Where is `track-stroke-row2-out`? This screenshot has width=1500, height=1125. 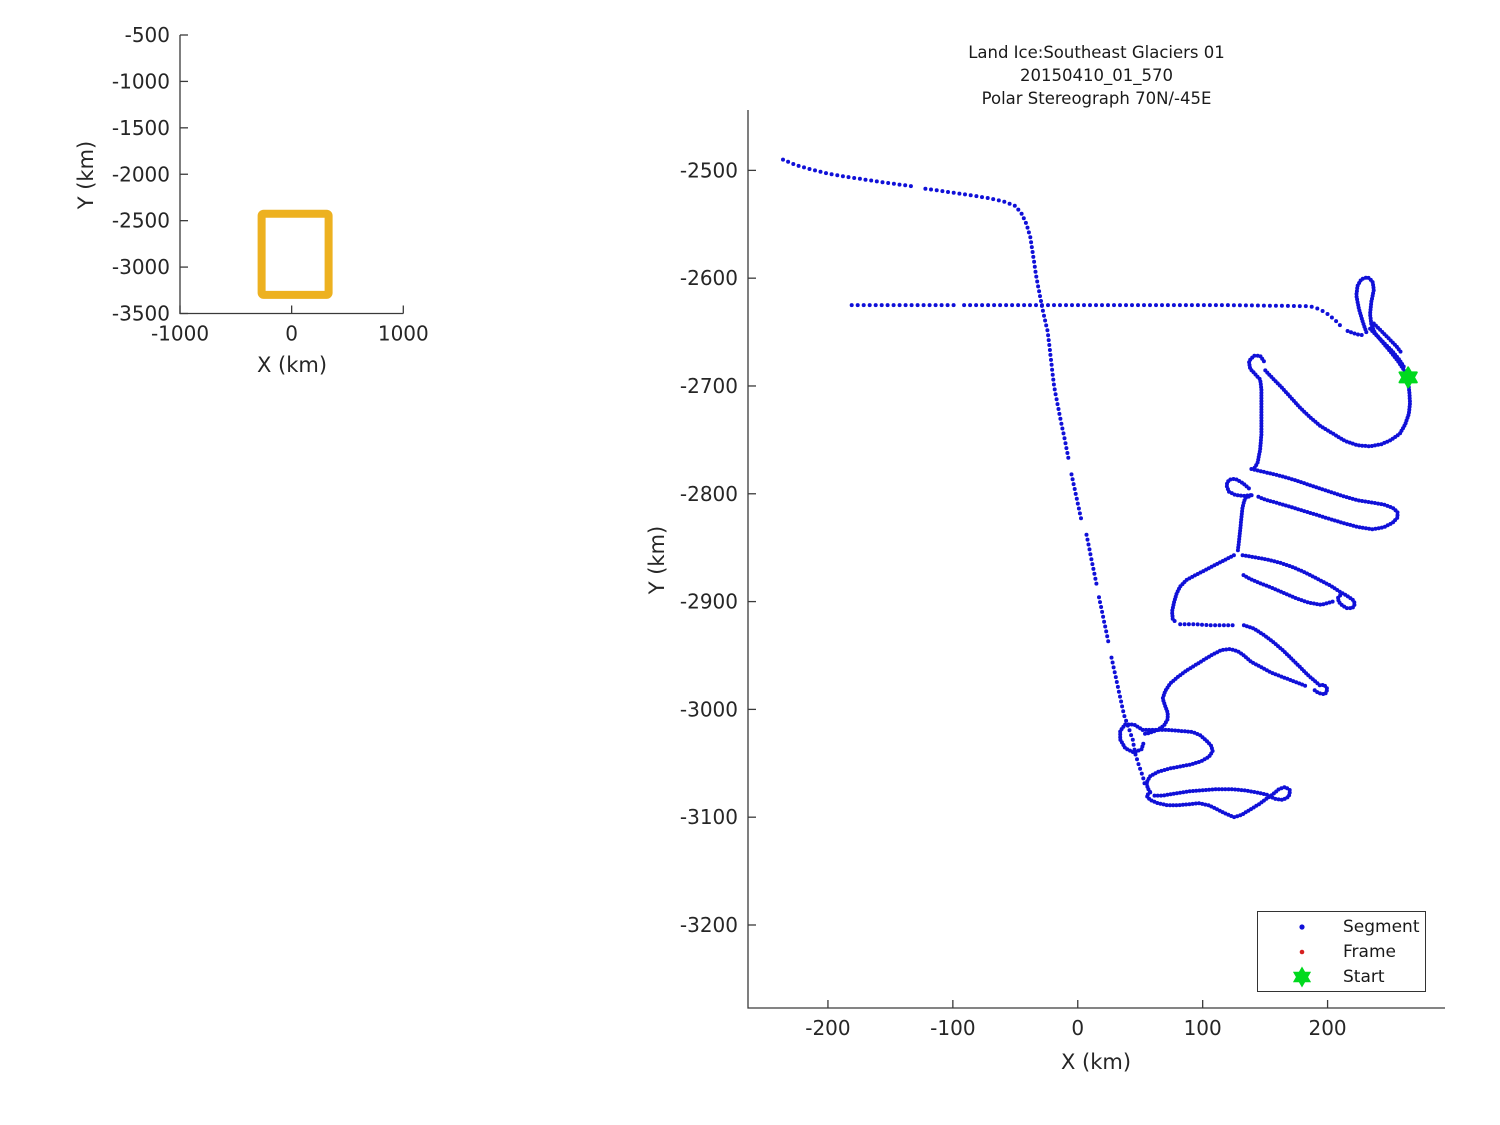
track-stroke-row2-out is located at coordinates (1285, 659).